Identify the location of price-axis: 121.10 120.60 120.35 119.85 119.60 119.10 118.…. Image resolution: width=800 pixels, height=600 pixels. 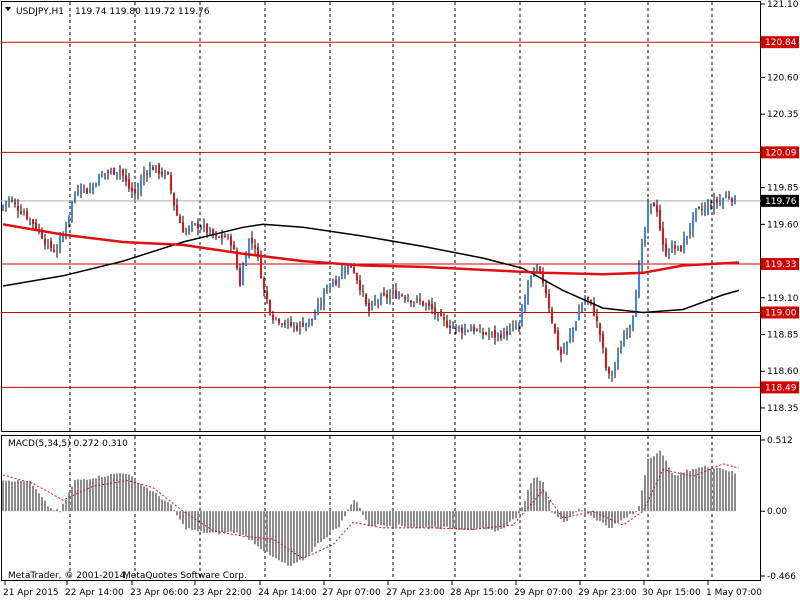
(780, 291).